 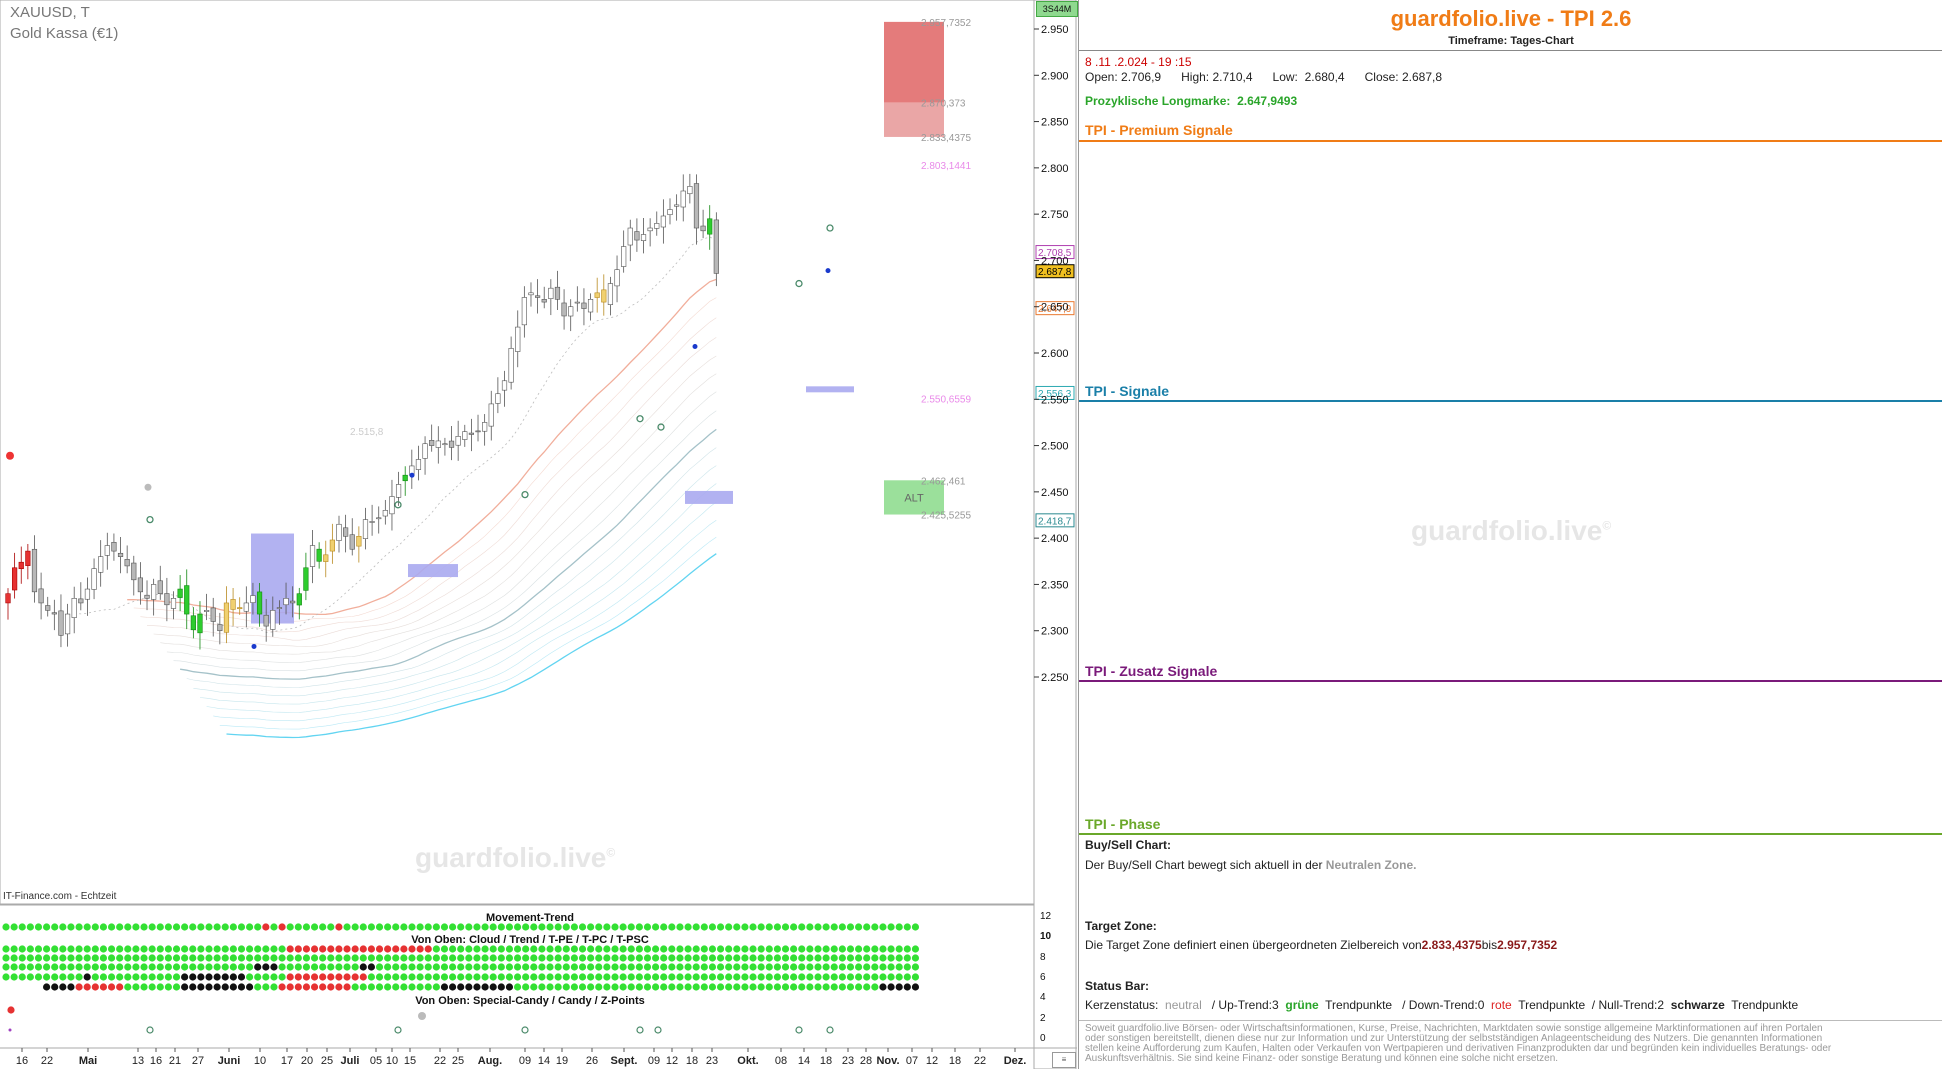 What do you see at coordinates (88, 1061) in the screenshot?
I see `x-tick-label: Mai` at bounding box center [88, 1061].